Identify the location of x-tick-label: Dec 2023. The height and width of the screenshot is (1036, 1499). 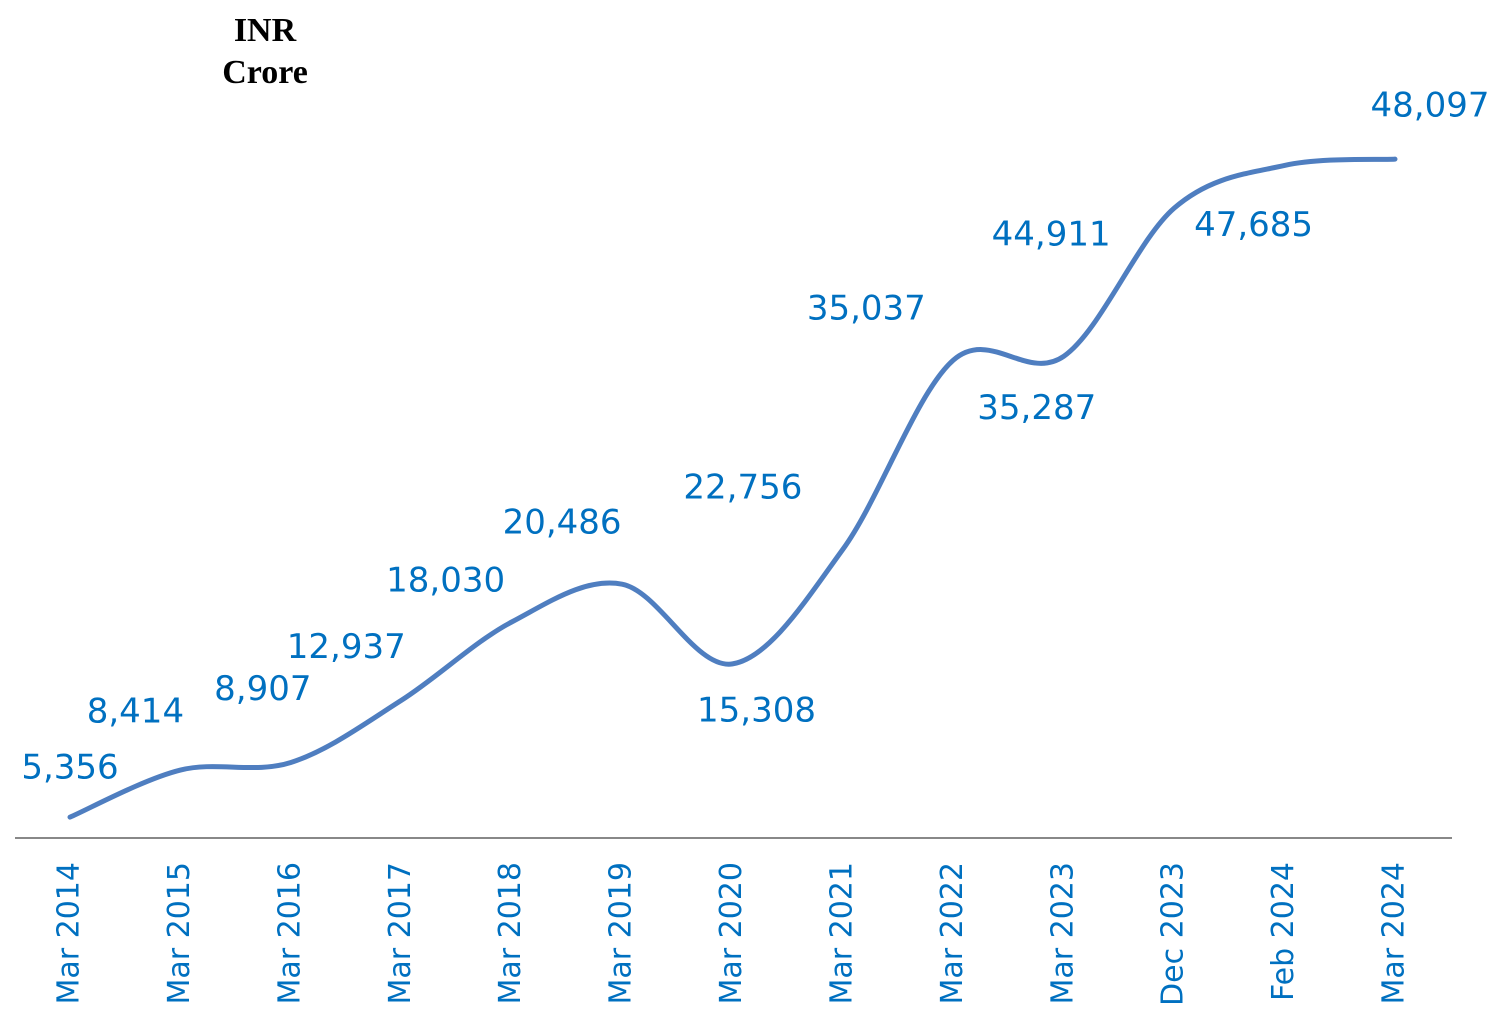
(1173, 934).